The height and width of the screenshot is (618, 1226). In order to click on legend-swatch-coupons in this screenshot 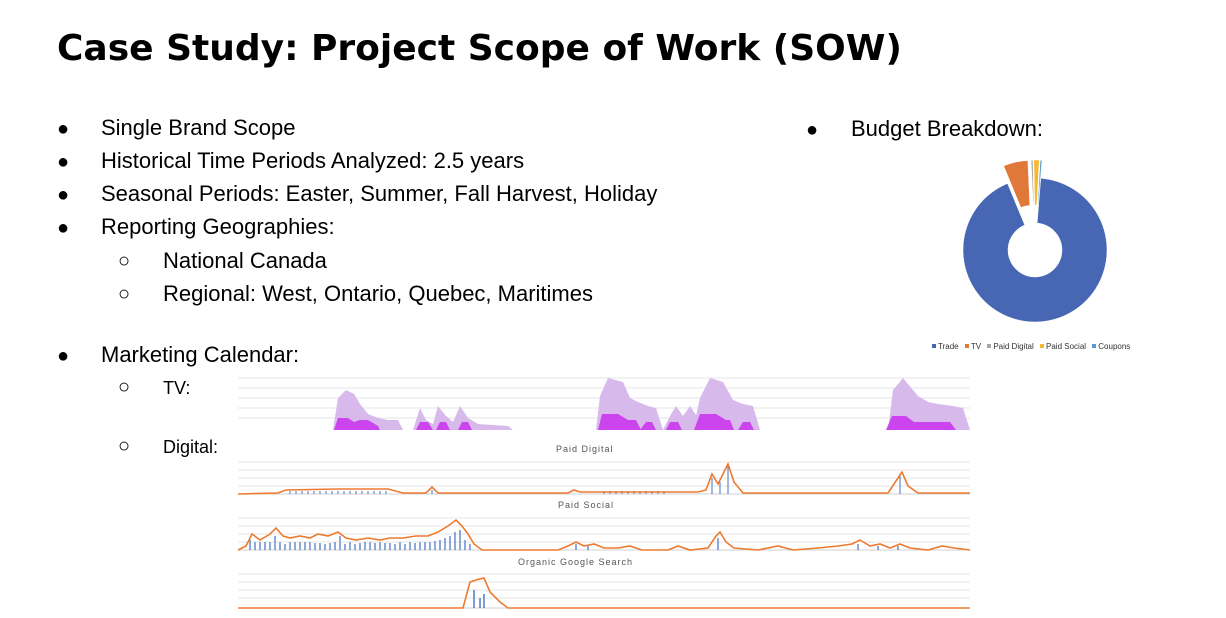, I will do `click(1094, 346)`.